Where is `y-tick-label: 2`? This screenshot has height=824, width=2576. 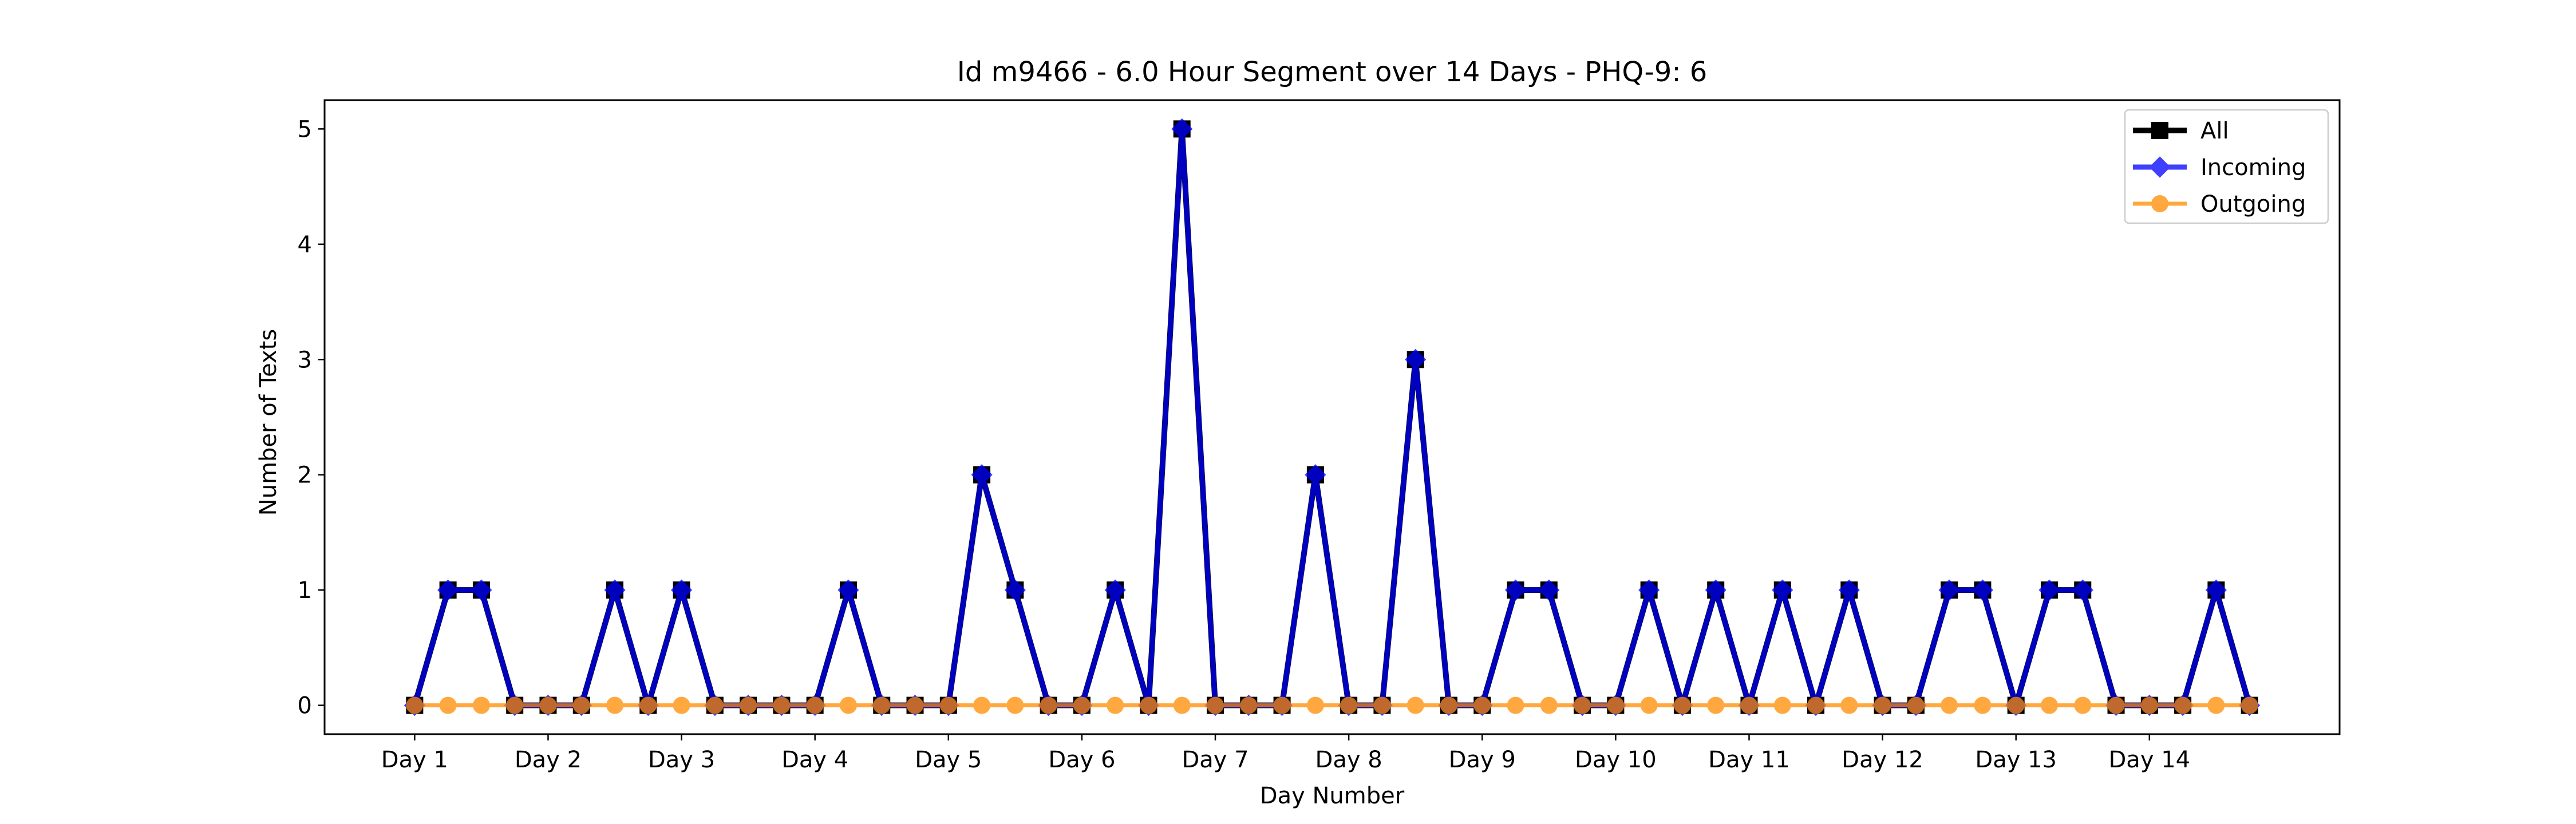
y-tick-label: 2 is located at coordinates (305, 475).